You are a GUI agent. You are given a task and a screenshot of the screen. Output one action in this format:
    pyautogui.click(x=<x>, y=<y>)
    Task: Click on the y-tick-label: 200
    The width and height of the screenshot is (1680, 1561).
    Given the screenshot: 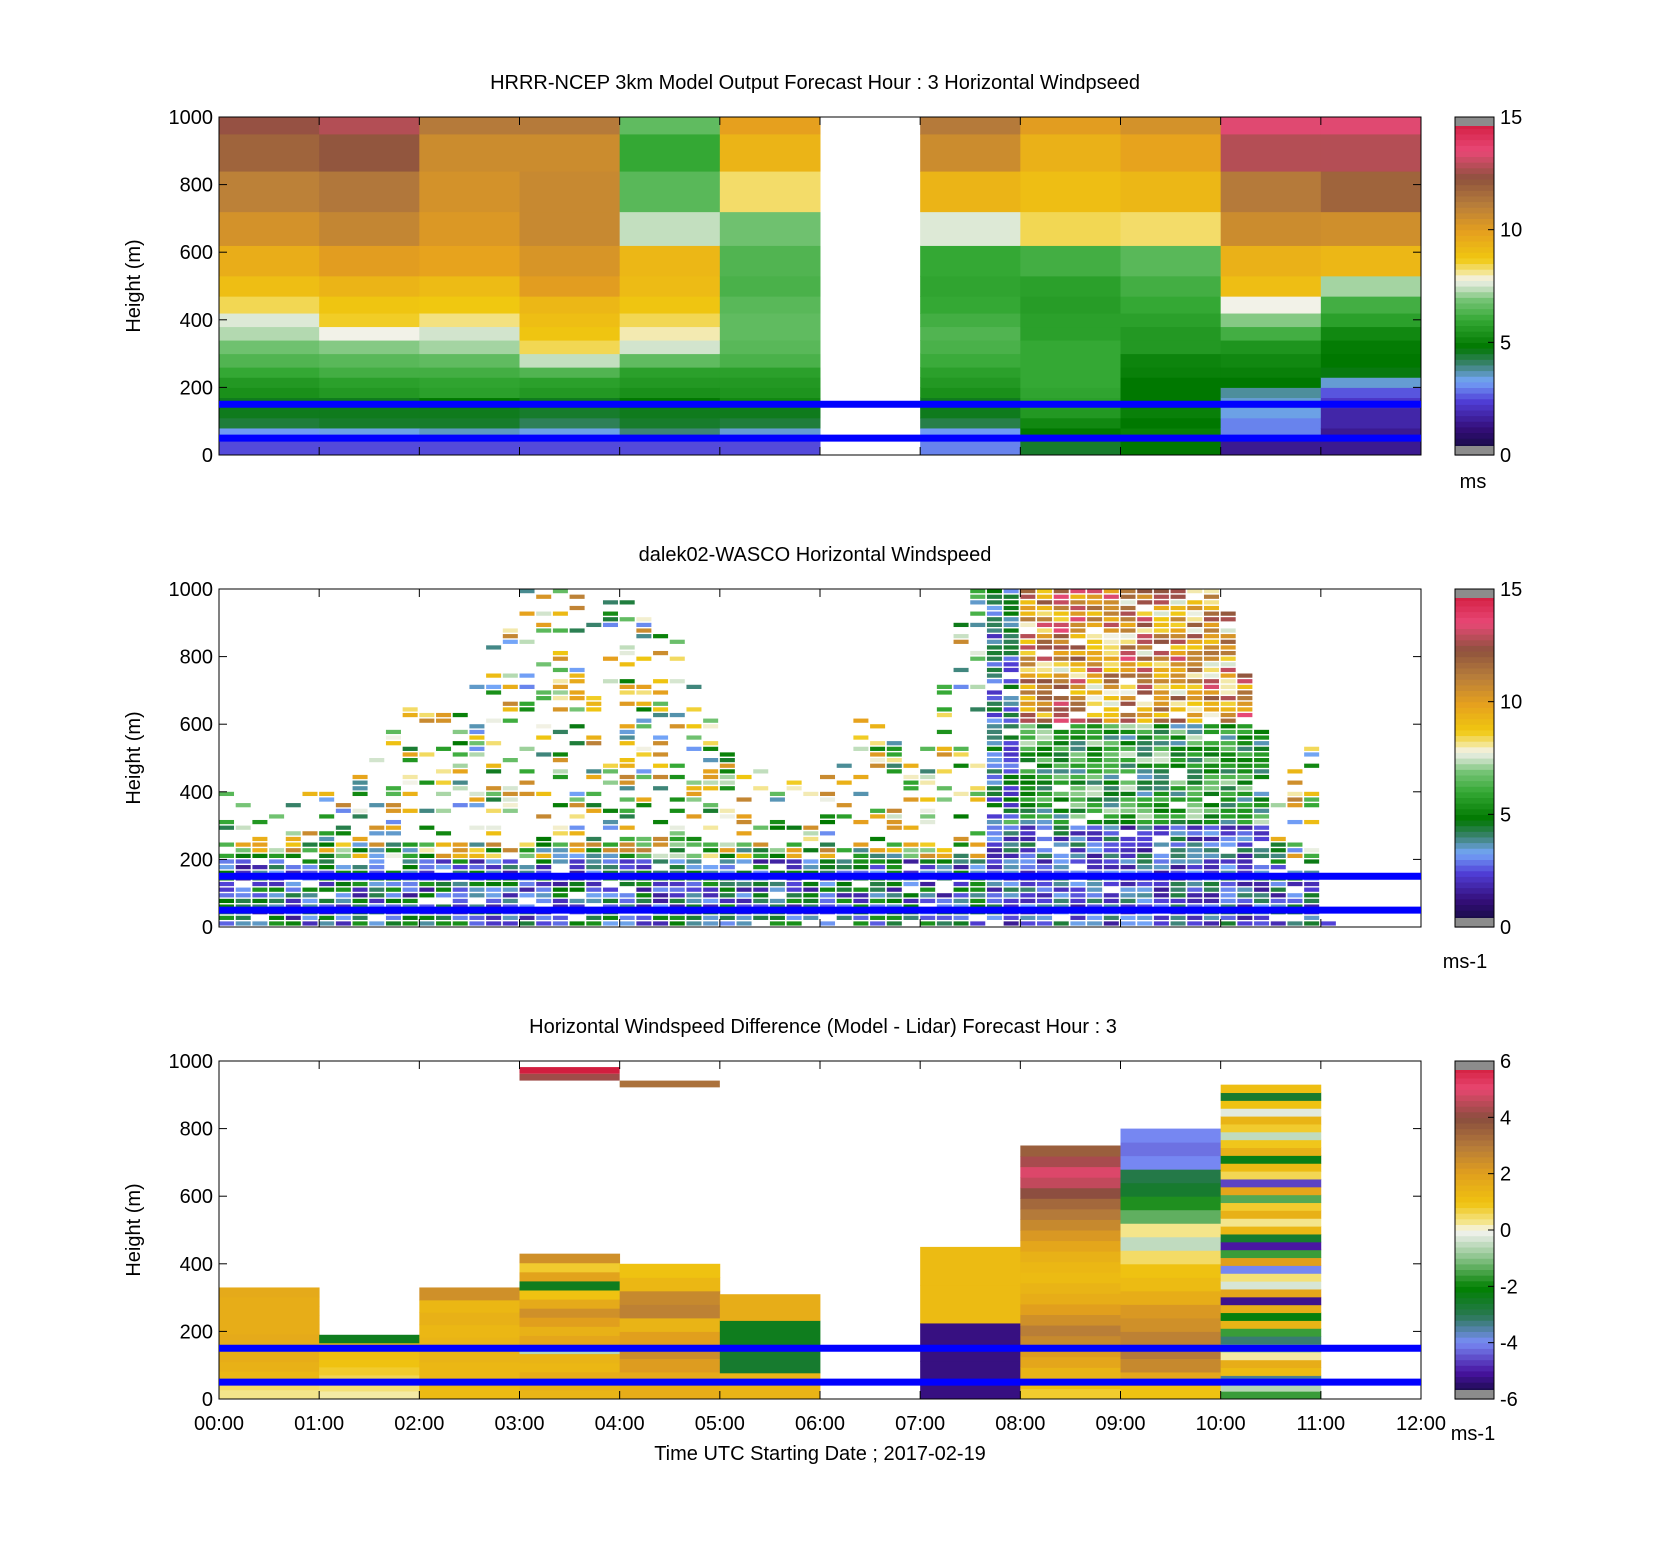 What is the action you would take?
    pyautogui.click(x=196, y=1332)
    